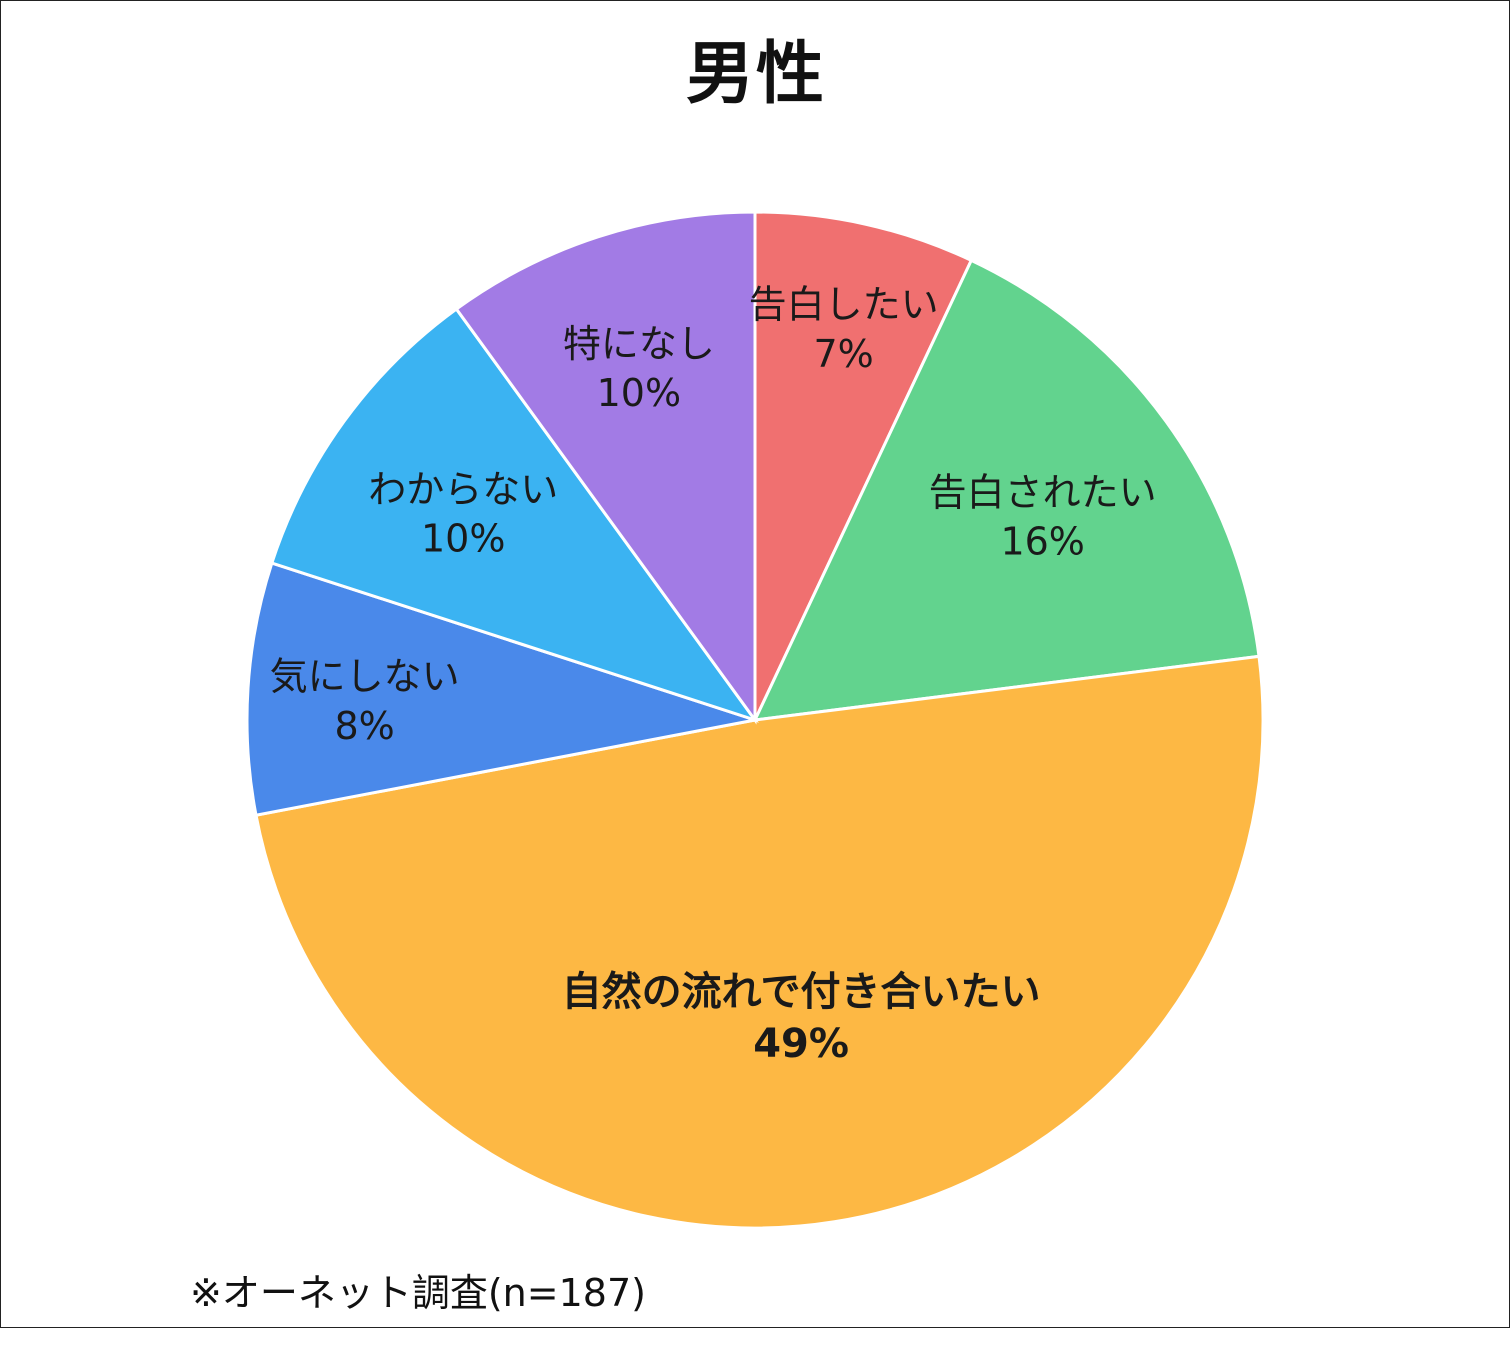 The image size is (1512, 1350). Describe the element at coordinates (463, 539) in the screenshot. I see `slice-value-label-5: 10%` at that location.